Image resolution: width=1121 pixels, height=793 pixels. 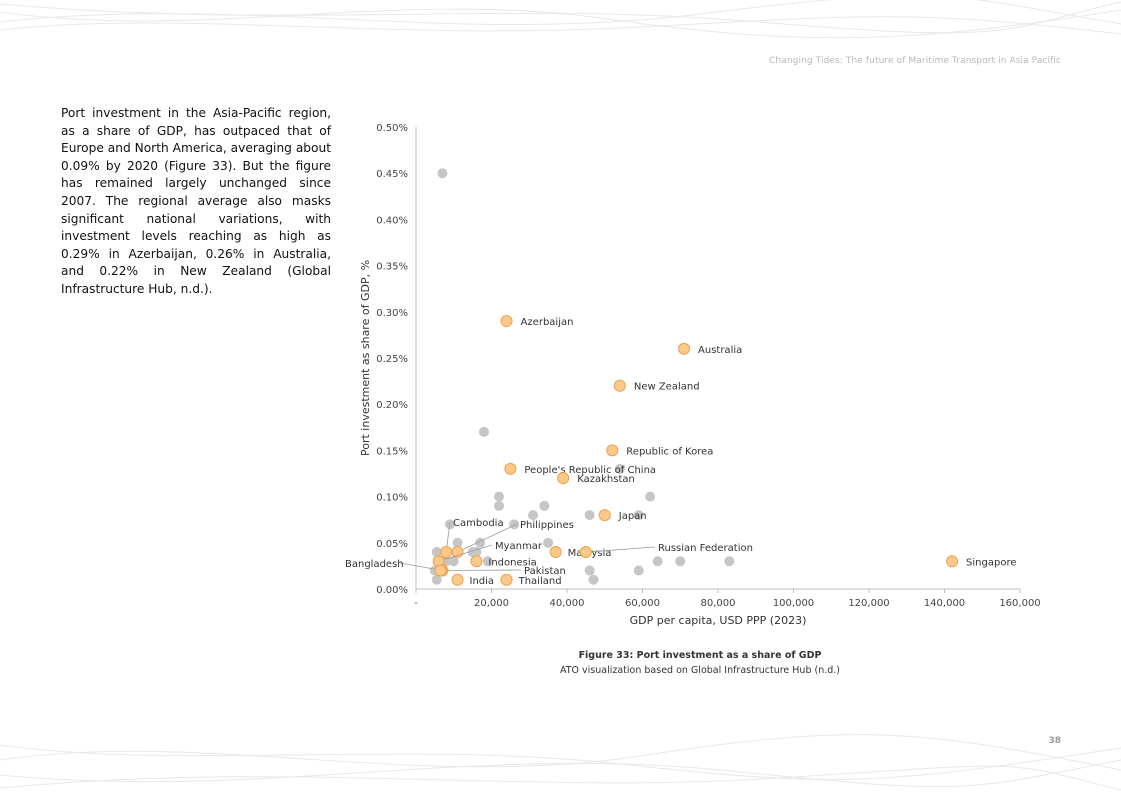 I want to click on y-tick-label: 0.35%, so click(x=392, y=267).